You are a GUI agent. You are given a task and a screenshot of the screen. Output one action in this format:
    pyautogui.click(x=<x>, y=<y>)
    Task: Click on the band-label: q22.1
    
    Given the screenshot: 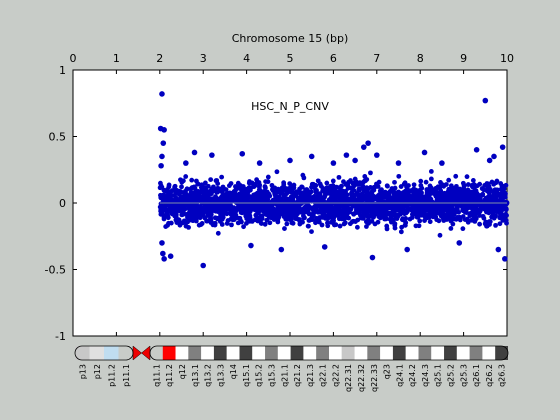 What is the action you would take?
    pyautogui.click(x=323, y=375)
    